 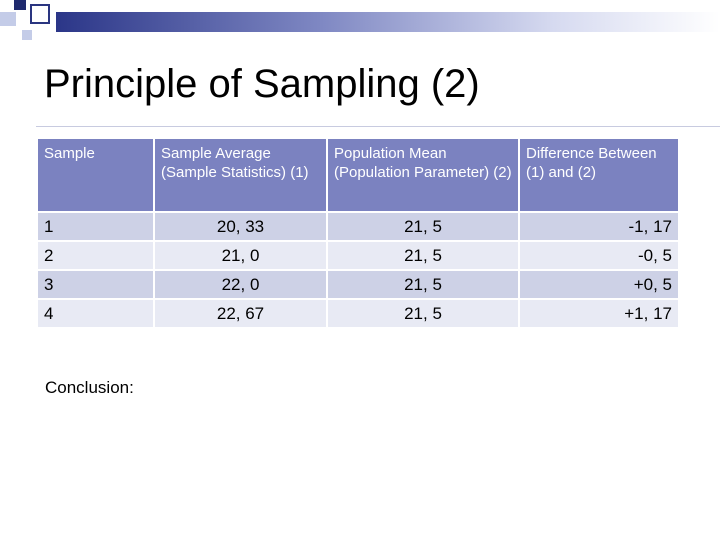 I want to click on title-divider, so click(x=378, y=126).